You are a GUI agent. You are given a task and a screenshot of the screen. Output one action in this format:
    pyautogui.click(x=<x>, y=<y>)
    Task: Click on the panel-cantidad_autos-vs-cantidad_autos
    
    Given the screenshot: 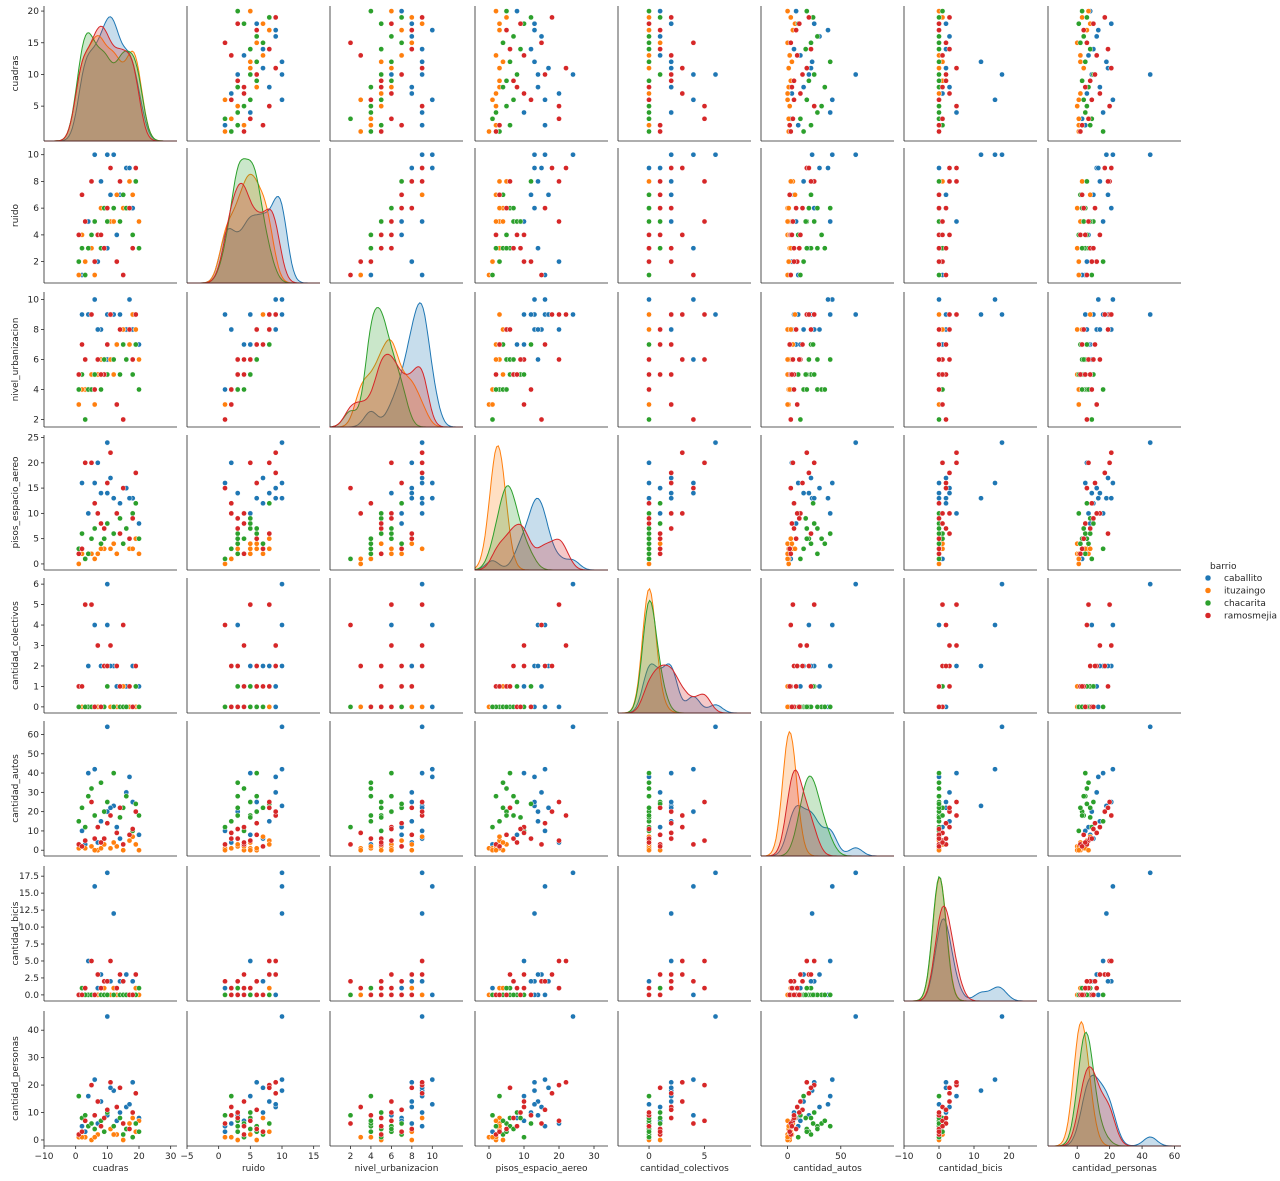 What is the action you would take?
    pyautogui.click(x=827, y=789)
    